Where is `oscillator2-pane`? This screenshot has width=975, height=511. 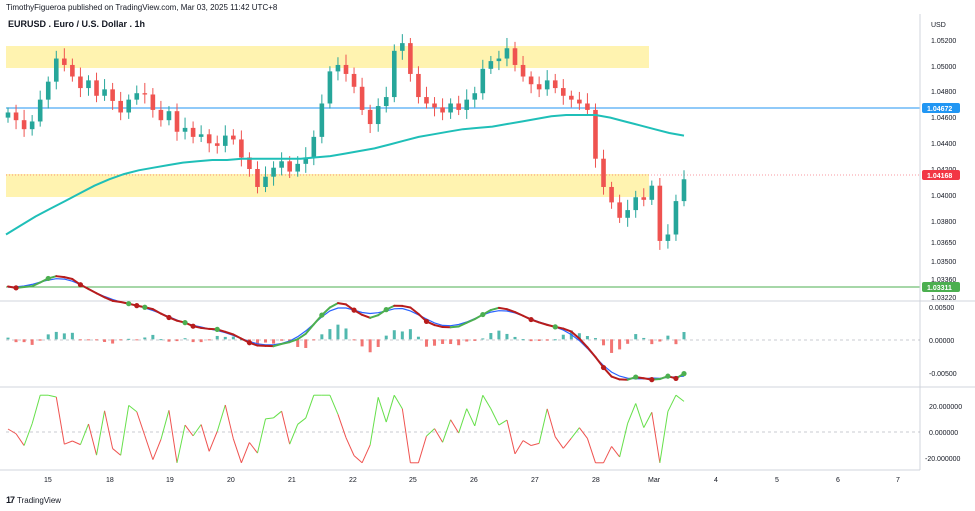
oscillator2-pane is located at coordinates (463, 429).